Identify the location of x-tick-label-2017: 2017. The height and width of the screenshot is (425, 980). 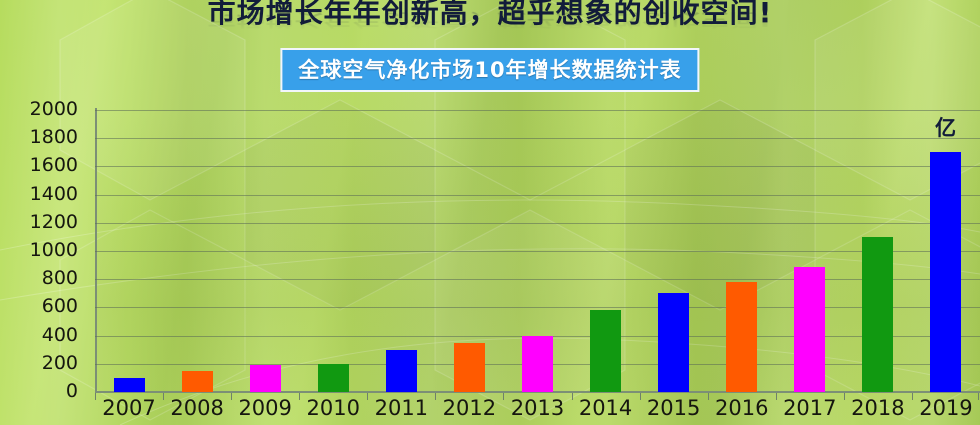
(810, 408).